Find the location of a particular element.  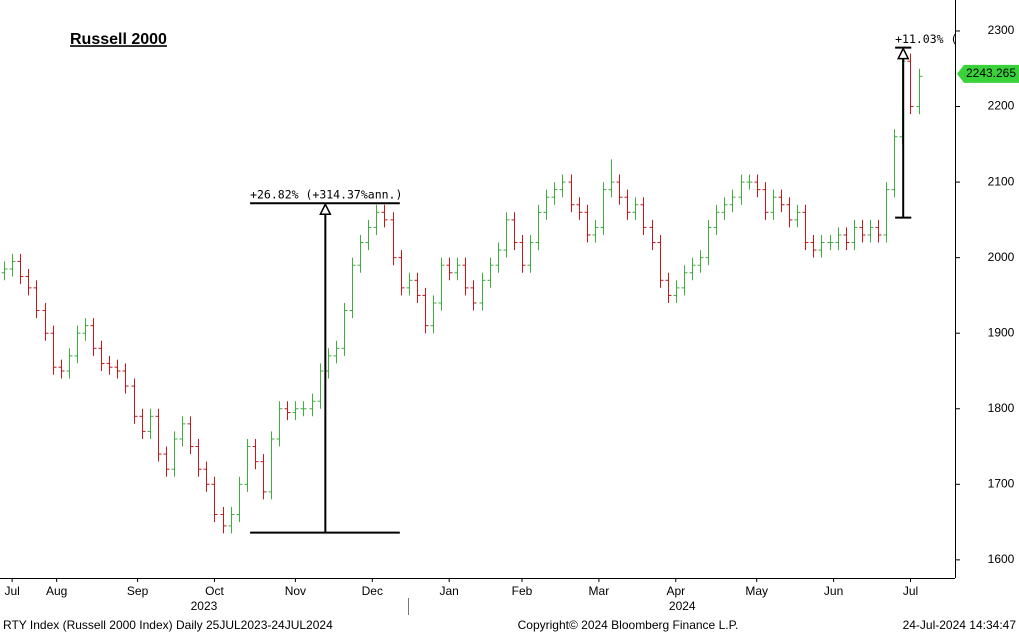

x-tick-label: Apr is located at coordinates (675, 591).